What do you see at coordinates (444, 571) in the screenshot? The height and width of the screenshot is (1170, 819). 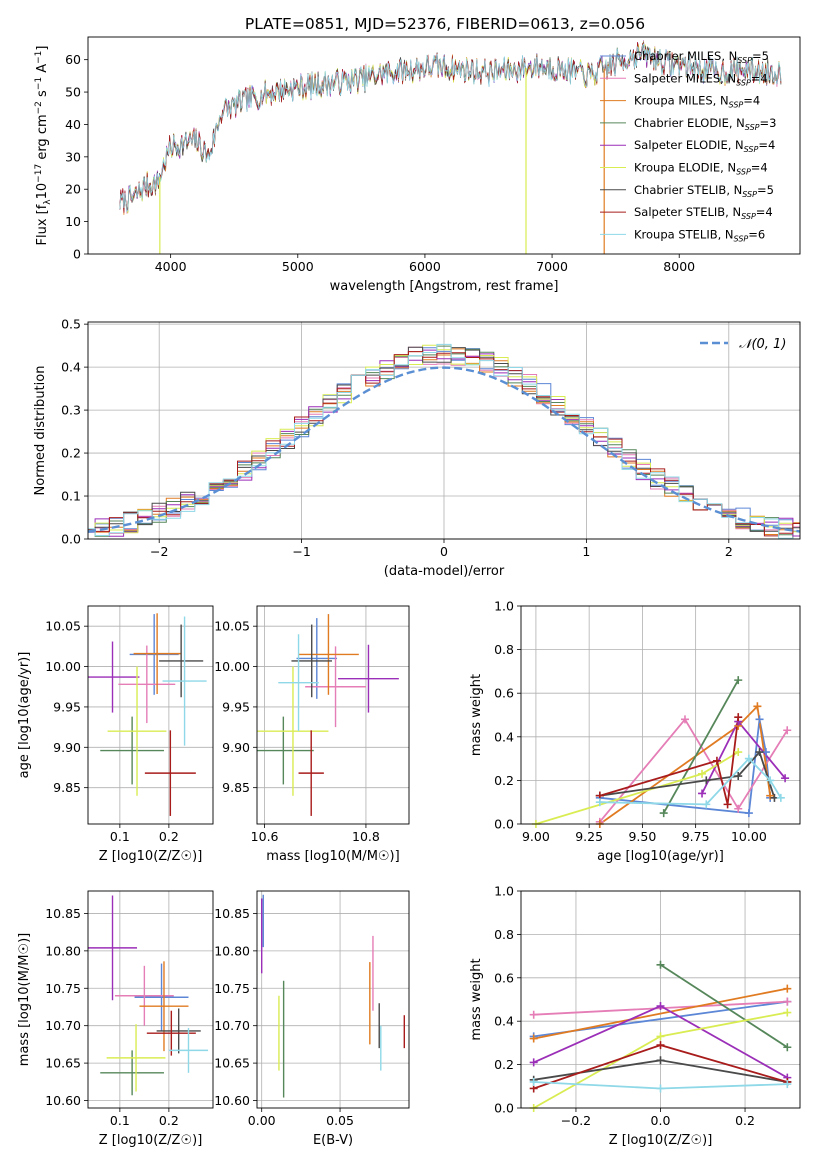 I see `x-axis-label: (data-model)/error` at bounding box center [444, 571].